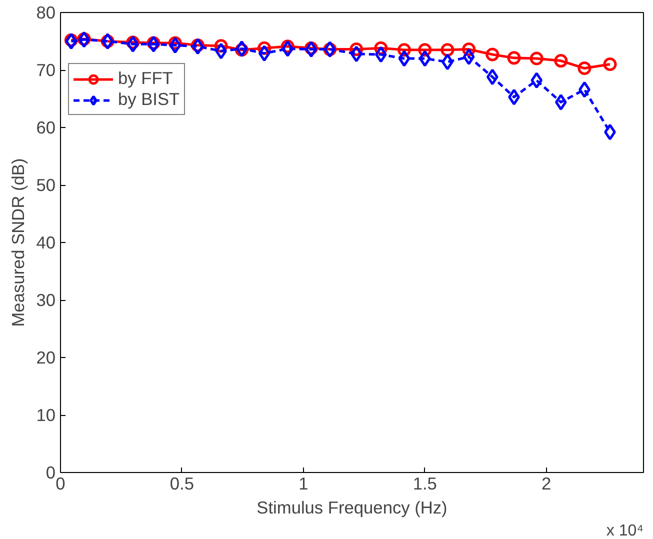  I want to click on y-tick-label: 10, so click(46, 415).